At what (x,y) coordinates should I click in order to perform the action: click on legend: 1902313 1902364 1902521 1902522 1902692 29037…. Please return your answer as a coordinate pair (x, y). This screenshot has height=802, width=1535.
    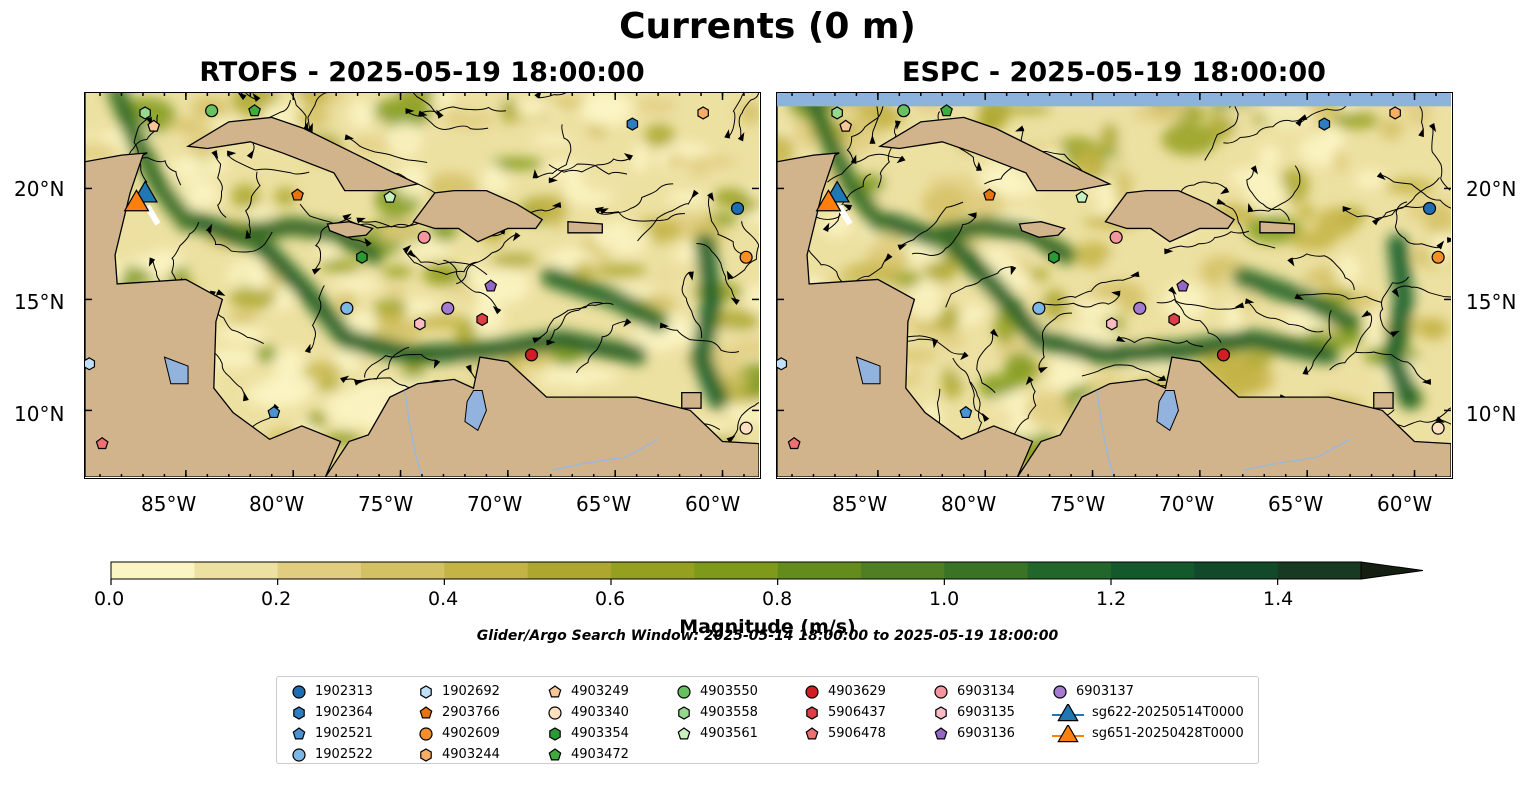
    Looking at the image, I should click on (767, 720).